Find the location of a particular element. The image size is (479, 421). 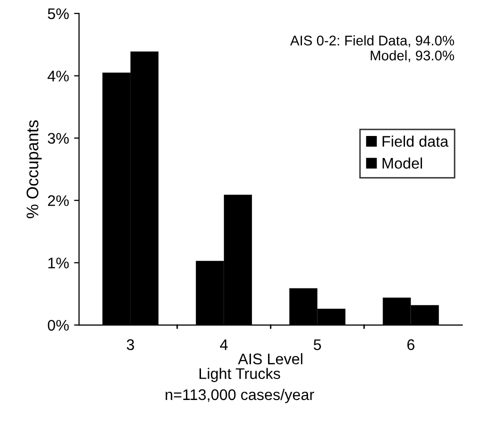

y-tick-label: 1% is located at coordinates (58, 263).